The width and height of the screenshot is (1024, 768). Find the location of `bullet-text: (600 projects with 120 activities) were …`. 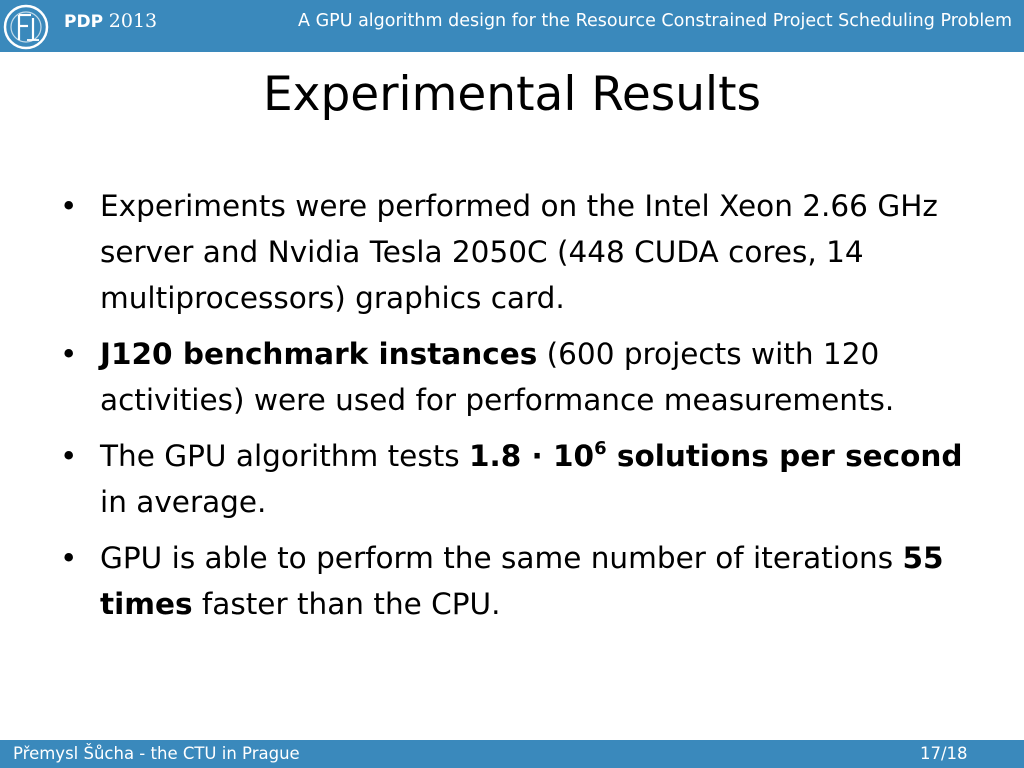

bullet-text: (600 projects with 120 activities) were … is located at coordinates (497, 377).